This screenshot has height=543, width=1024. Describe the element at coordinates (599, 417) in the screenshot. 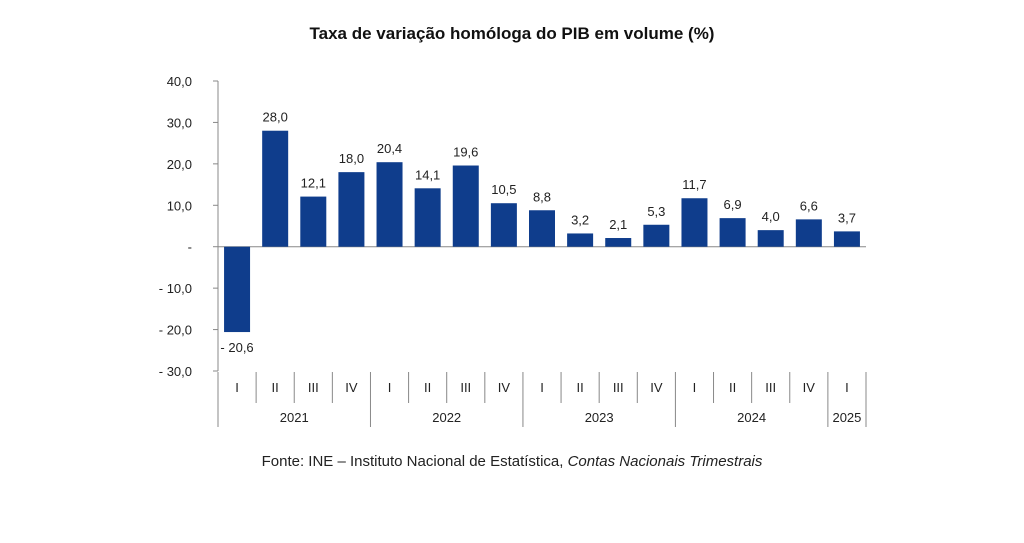

I see `year-label: 2023` at that location.